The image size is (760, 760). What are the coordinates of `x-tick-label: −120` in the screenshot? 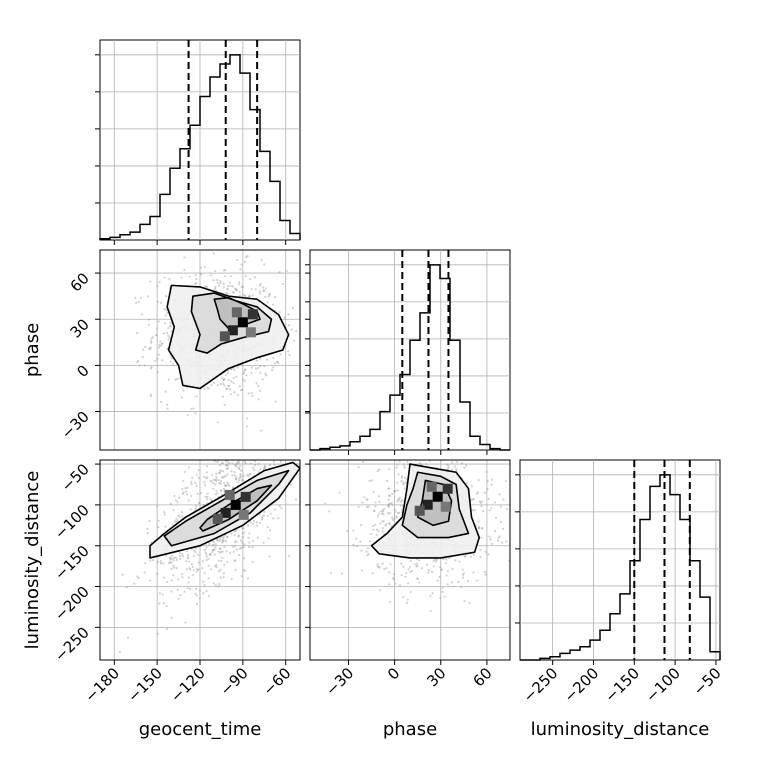 It's located at (188, 685).